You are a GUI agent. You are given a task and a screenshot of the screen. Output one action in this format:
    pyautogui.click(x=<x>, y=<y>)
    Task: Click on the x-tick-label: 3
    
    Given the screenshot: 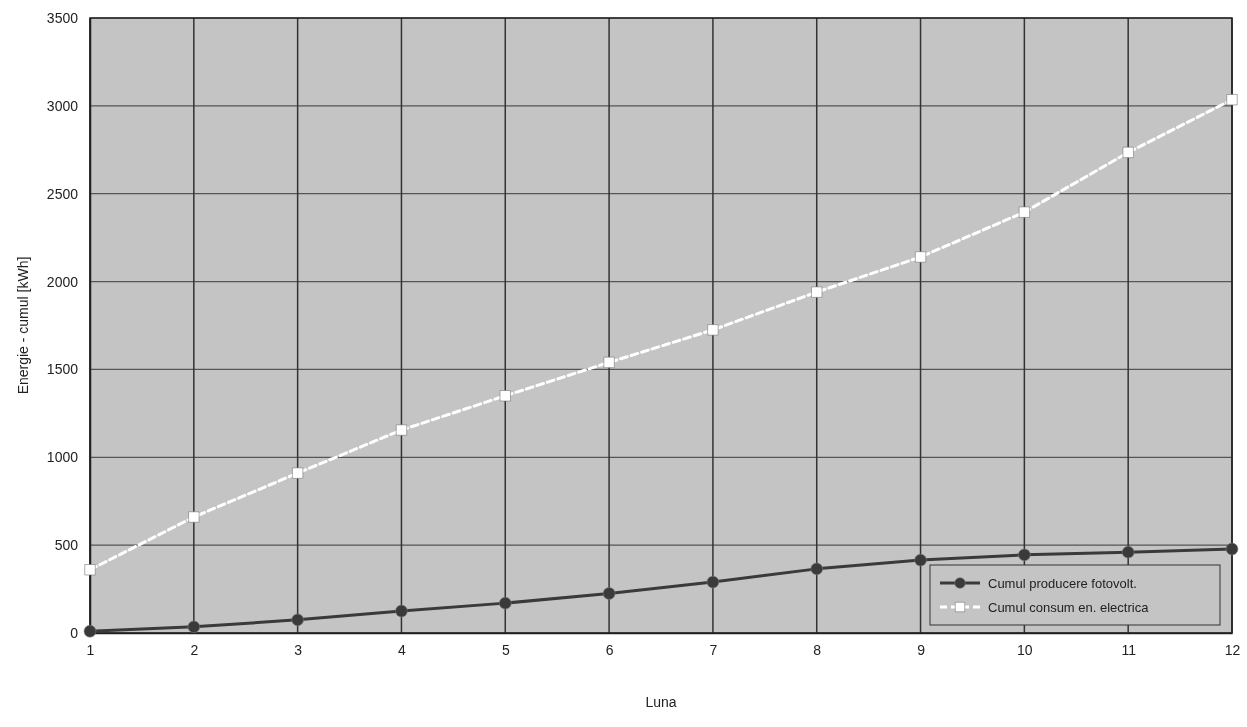 What is the action you would take?
    pyautogui.click(x=298, y=649)
    